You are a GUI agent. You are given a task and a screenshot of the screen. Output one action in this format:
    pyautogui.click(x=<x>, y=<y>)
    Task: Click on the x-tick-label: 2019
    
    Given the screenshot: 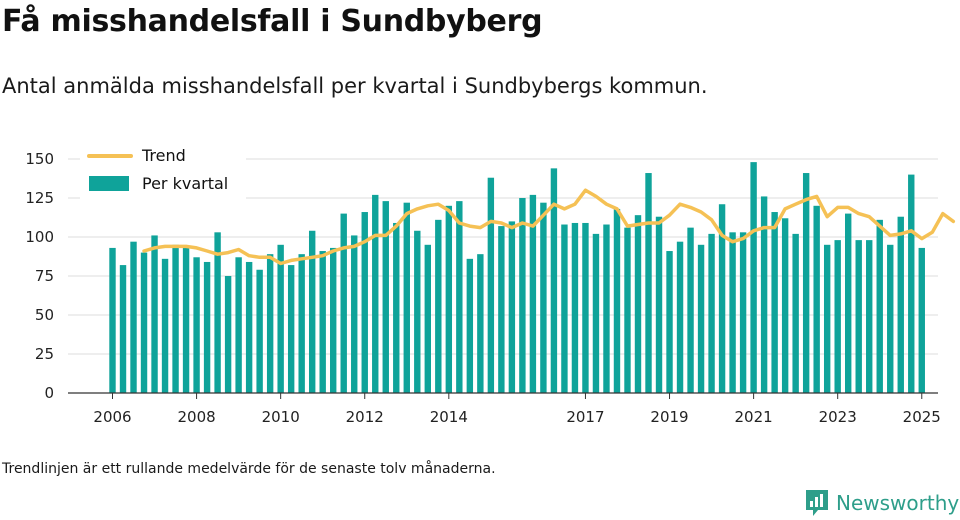 What is the action you would take?
    pyautogui.click(x=669, y=417)
    